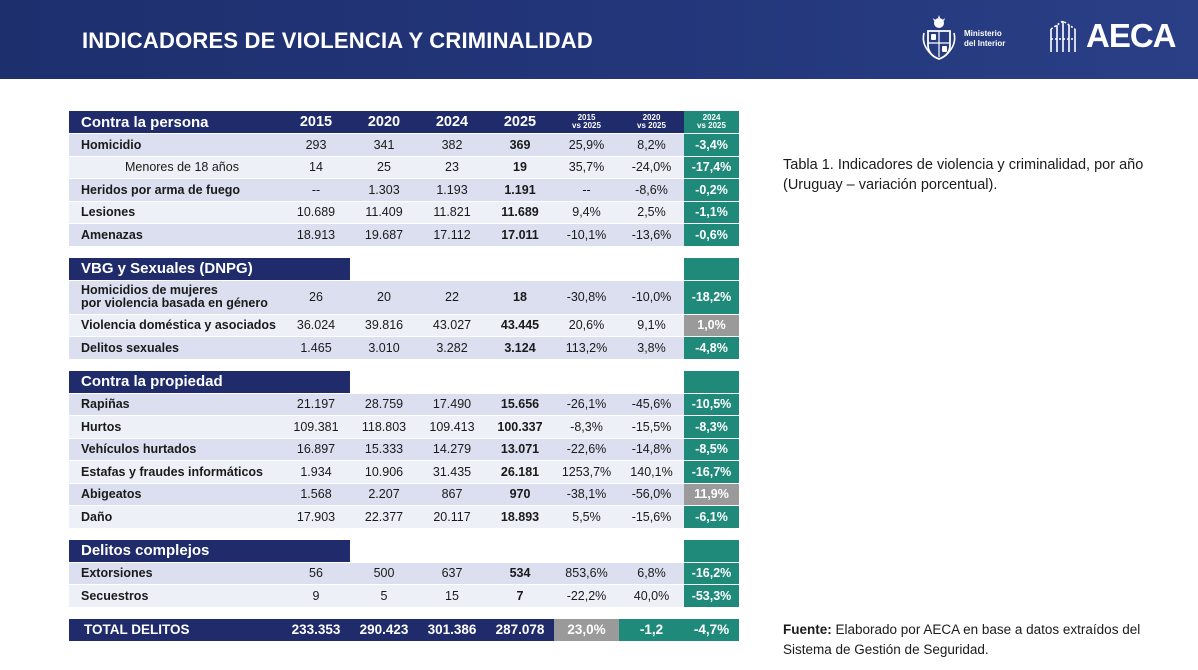 The height and width of the screenshot is (670, 1198). Describe the element at coordinates (384, 122) in the screenshot. I see `col-year: 2020` at that location.